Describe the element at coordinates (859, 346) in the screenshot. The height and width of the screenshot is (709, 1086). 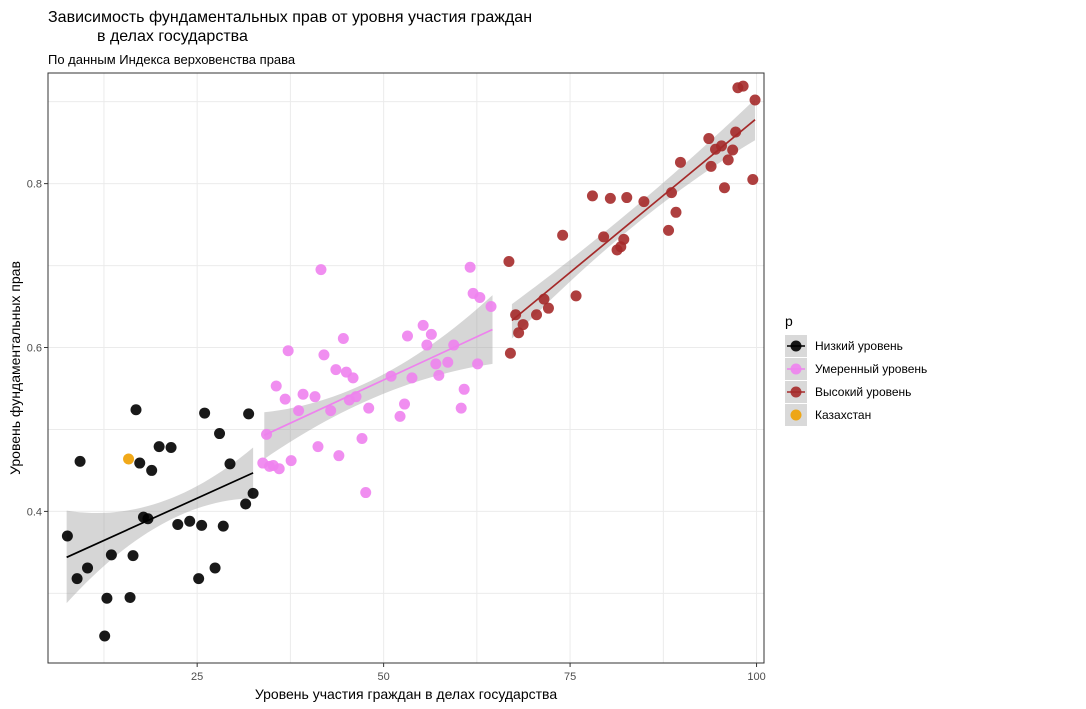
I see `legend-label: Низкий уровень` at that location.